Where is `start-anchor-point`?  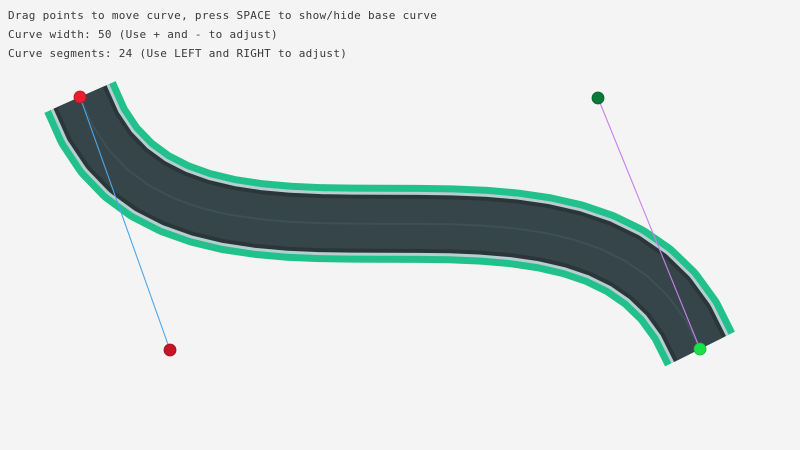
start-anchor-point is located at coordinates (80, 97).